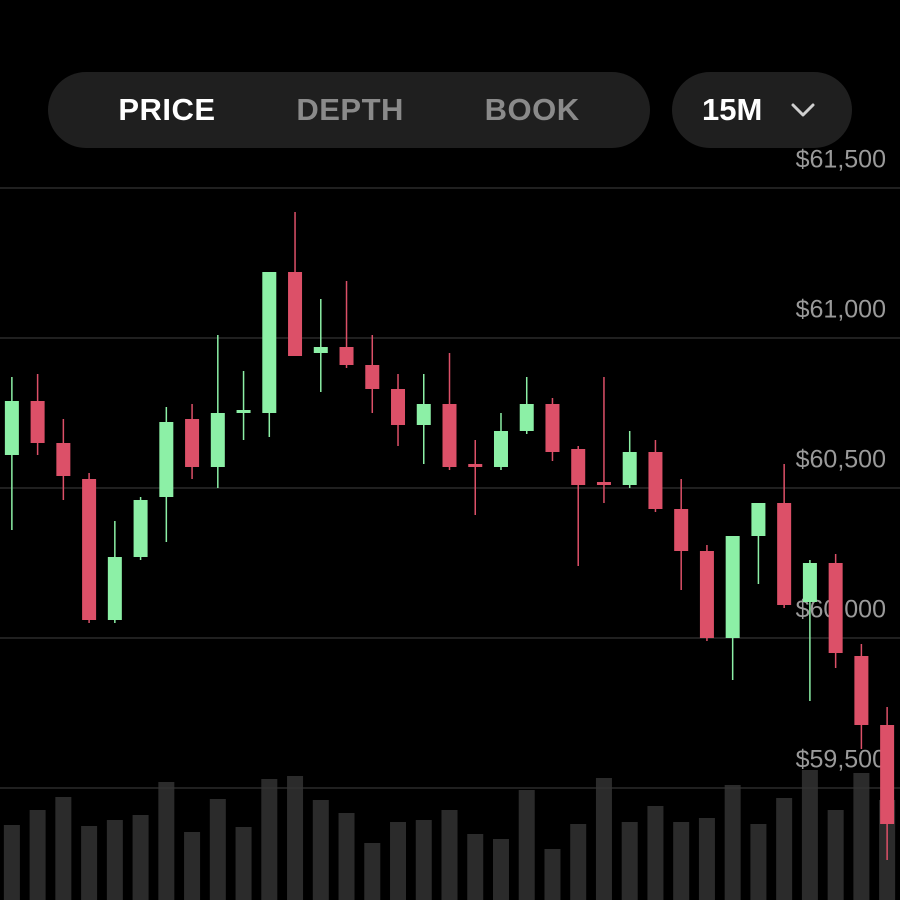 This screenshot has height=900, width=900. What do you see at coordinates (532, 109) in the screenshot?
I see `tab: BOOK` at bounding box center [532, 109].